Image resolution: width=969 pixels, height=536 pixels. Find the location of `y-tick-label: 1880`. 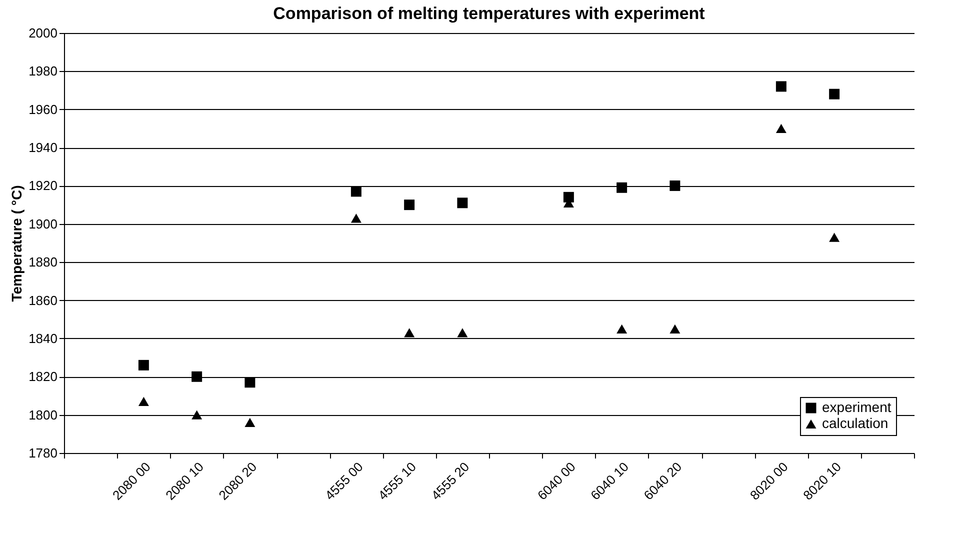

y-tick-label: 1880 is located at coordinates (43, 262).